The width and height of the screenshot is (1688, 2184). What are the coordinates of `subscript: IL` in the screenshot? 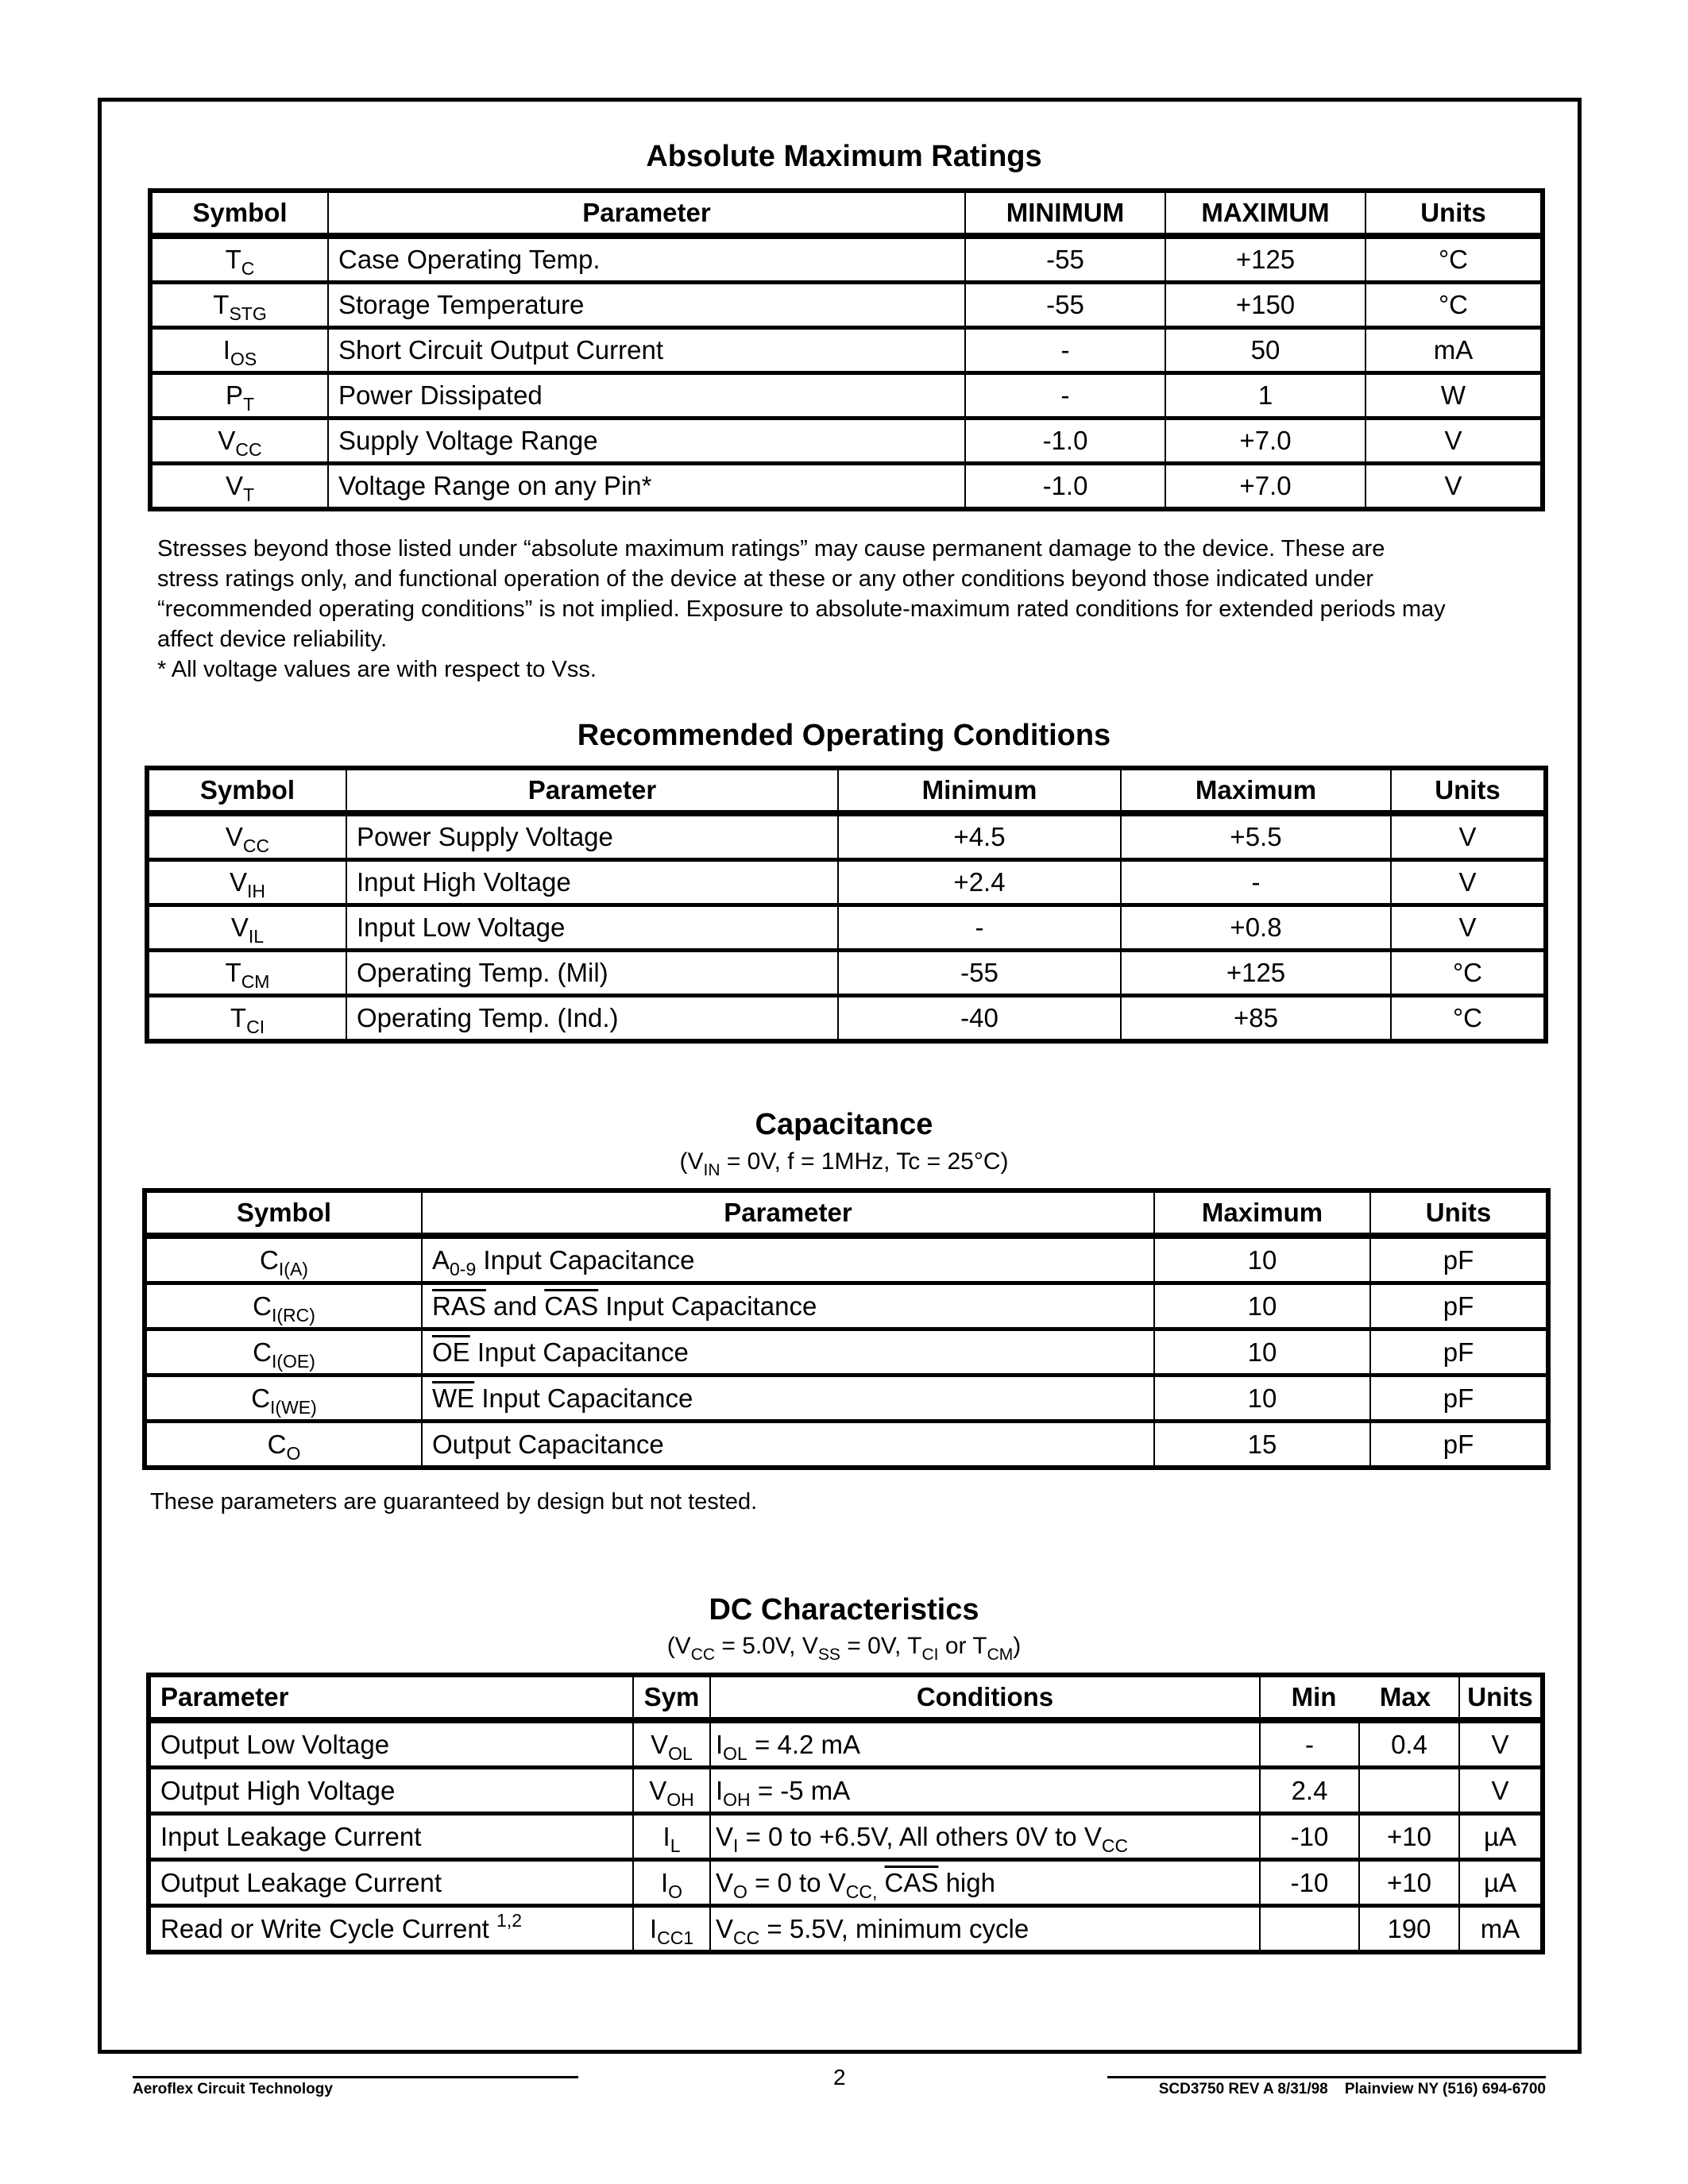 It's located at (256, 937).